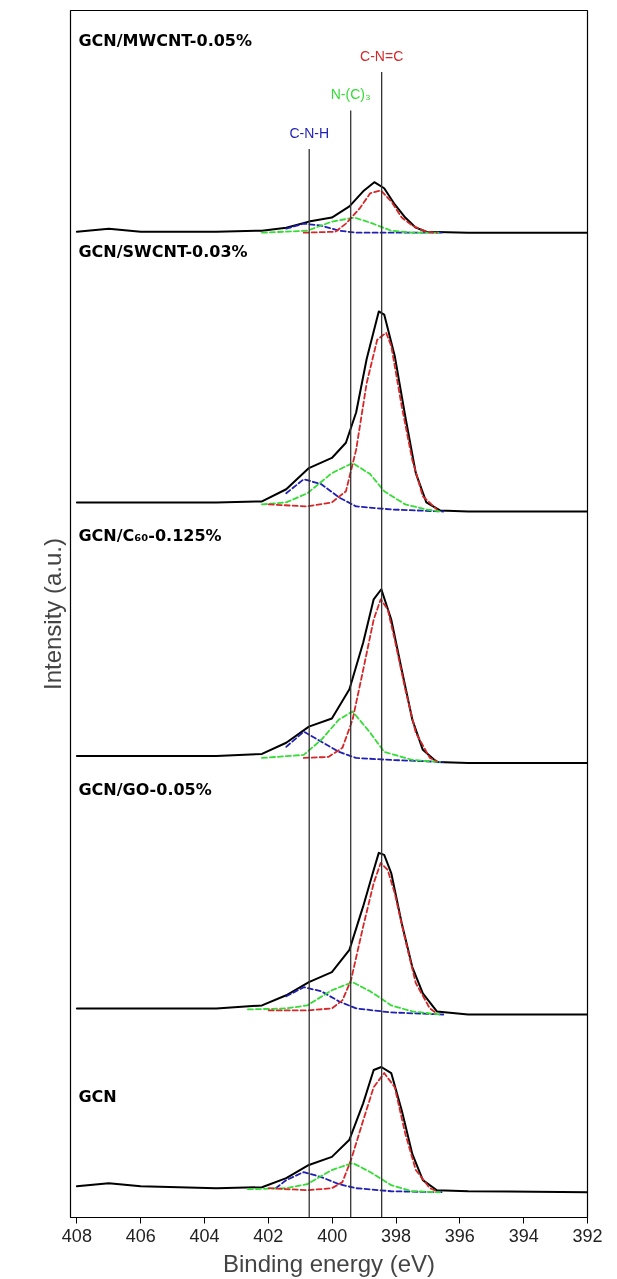 This screenshot has height=1279, width=617. Describe the element at coordinates (150, 536) in the screenshot. I see `annotation: GCN/C₆₀-0.125%` at that location.